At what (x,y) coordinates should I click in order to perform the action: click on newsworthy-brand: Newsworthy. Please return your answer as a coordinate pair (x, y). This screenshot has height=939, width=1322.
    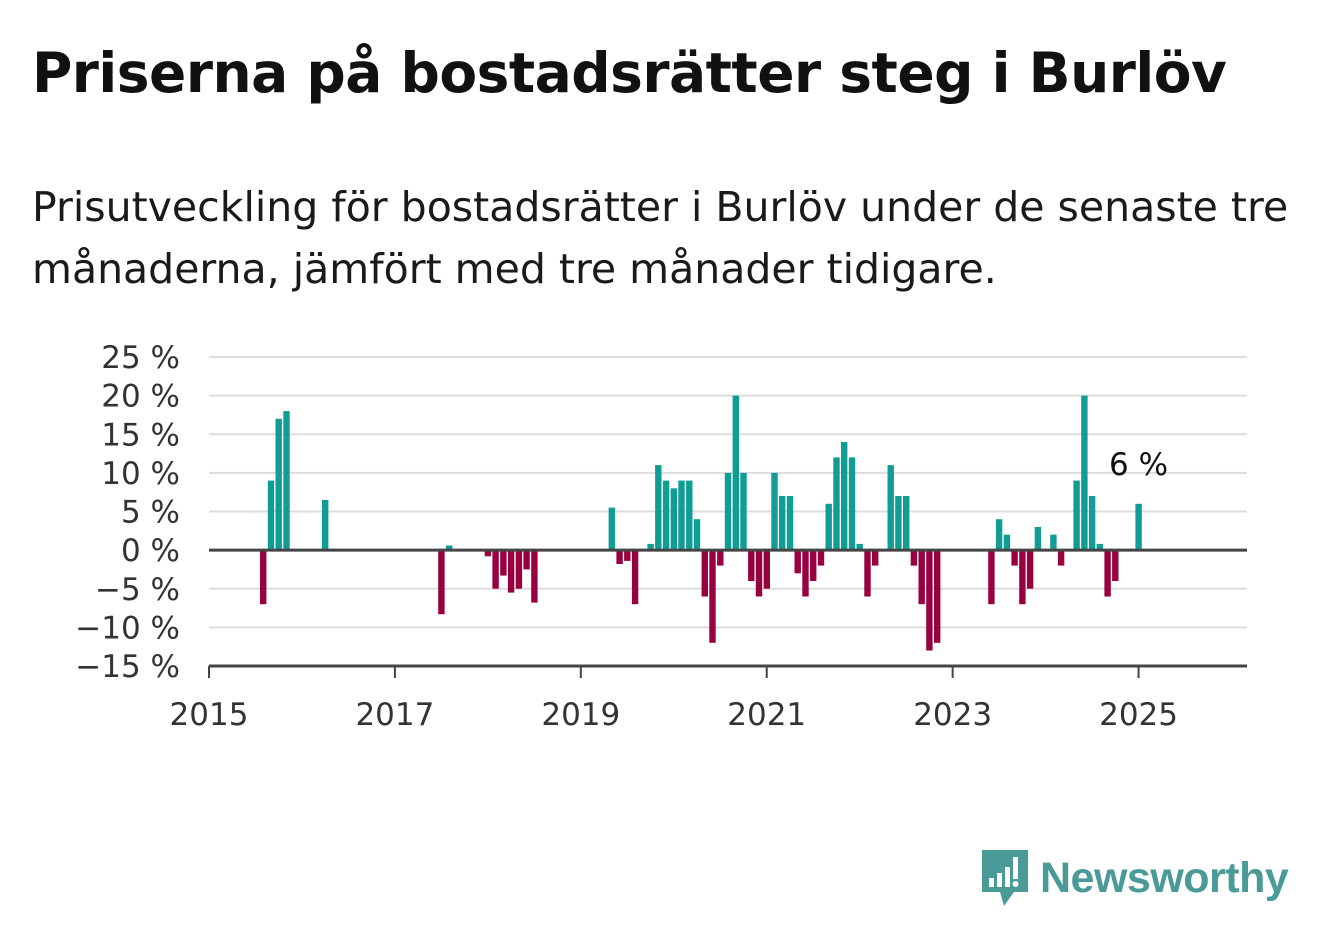
    Looking at the image, I should click on (1134, 878).